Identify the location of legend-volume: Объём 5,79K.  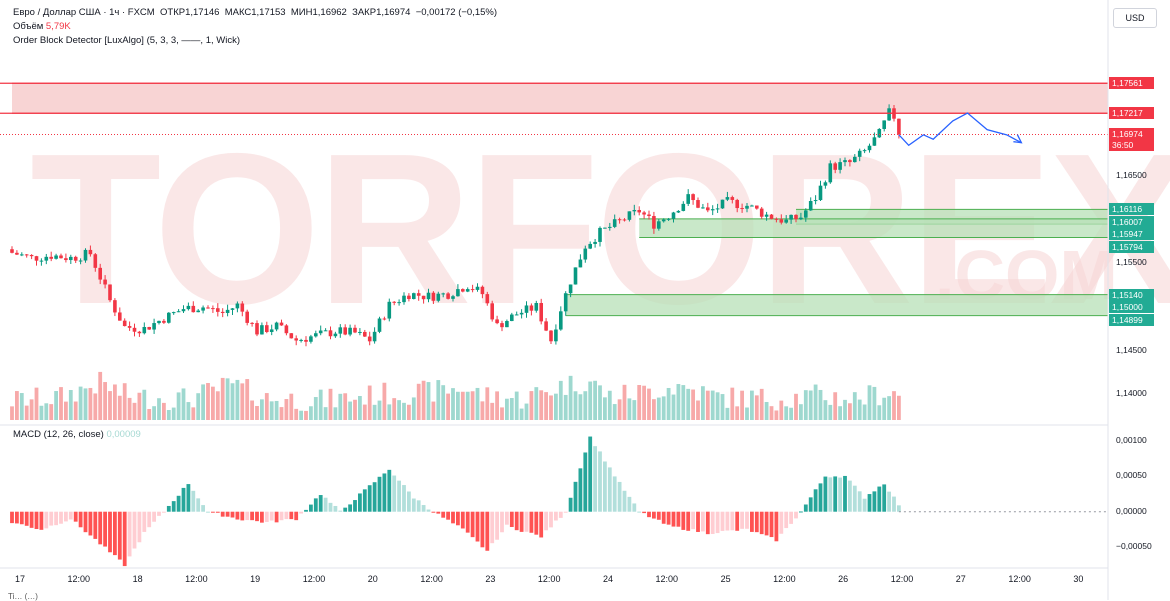
(42, 26).